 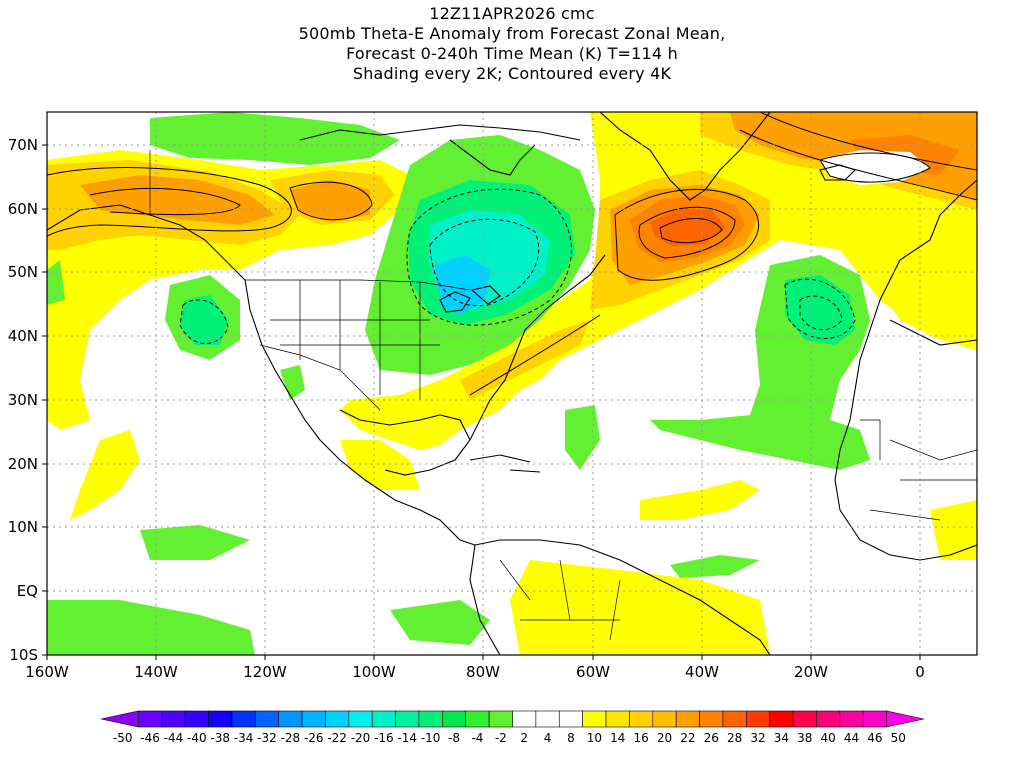 I want to click on lat-label: EQ, so click(x=27, y=591).